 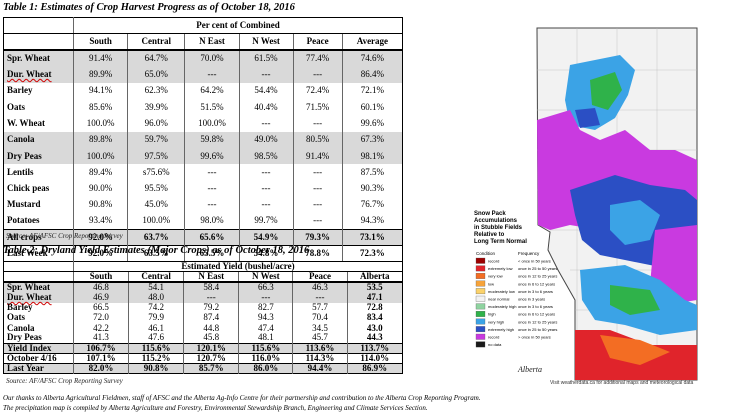 I want to click on table-cell: 58.4, so click(x=211, y=287).